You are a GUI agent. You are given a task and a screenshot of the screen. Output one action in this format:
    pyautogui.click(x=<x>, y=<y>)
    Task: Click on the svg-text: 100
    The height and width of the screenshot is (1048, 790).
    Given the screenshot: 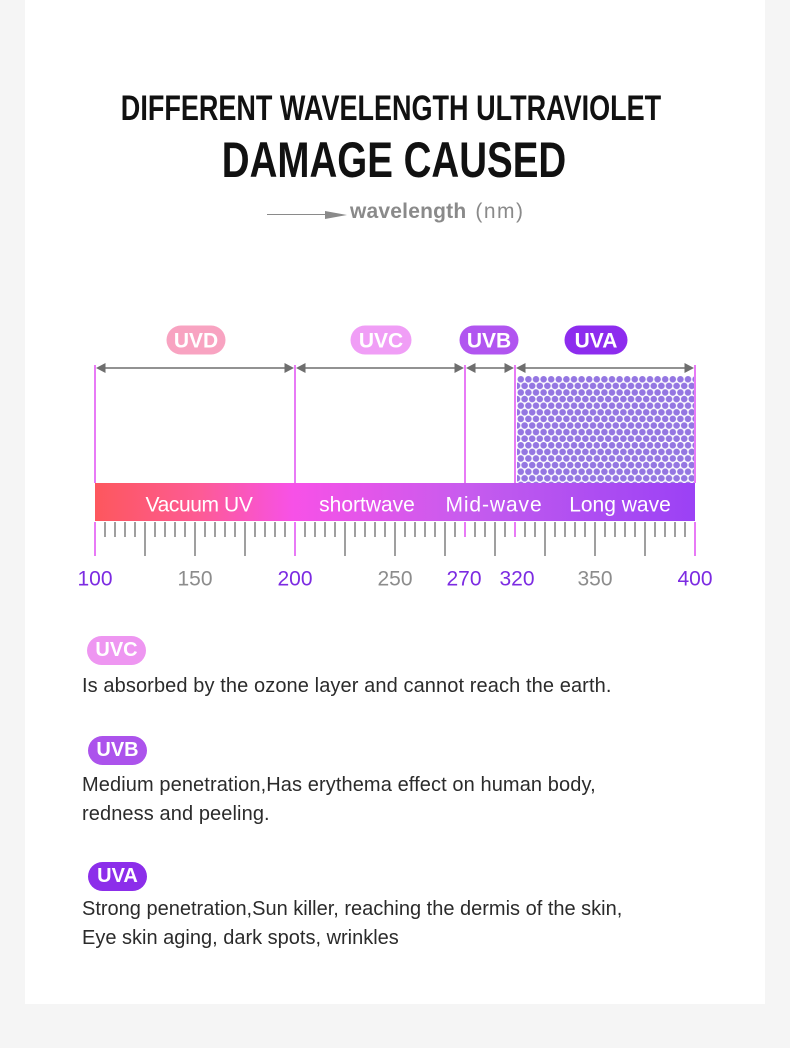 What is the action you would take?
    pyautogui.click(x=94, y=579)
    